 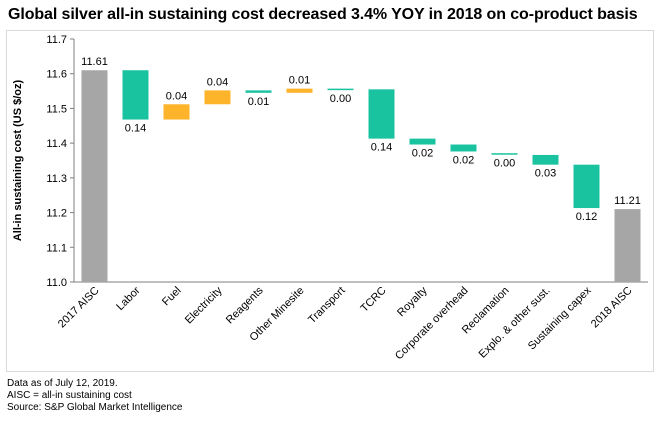 I want to click on data-label: 0.12, so click(x=586, y=217).